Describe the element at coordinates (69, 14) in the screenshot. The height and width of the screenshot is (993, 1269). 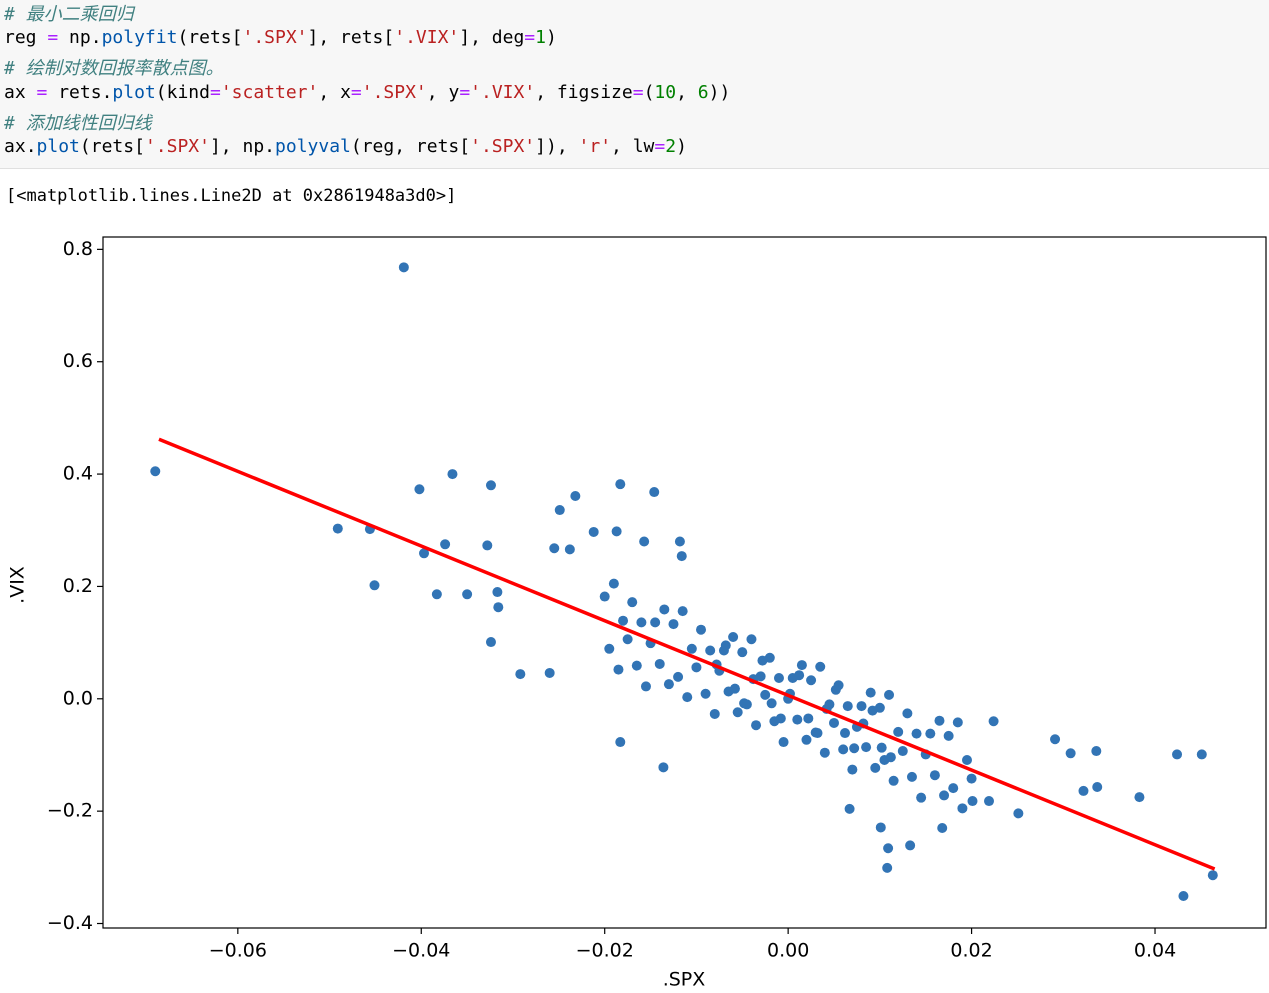
I see `code-token: # 最小二乘回归` at that location.